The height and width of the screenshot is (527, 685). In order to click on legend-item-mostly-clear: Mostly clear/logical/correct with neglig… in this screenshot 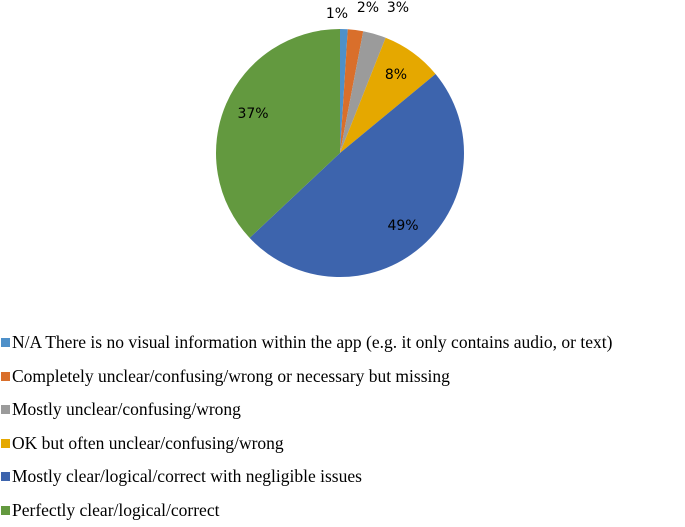, I will do `click(306, 477)`.